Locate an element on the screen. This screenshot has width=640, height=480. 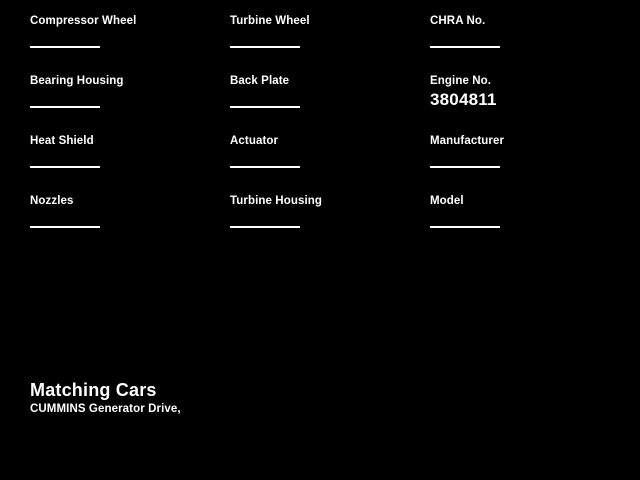
matching-cars-entry: CUMMINS Generator Drive, is located at coordinates (105, 409).